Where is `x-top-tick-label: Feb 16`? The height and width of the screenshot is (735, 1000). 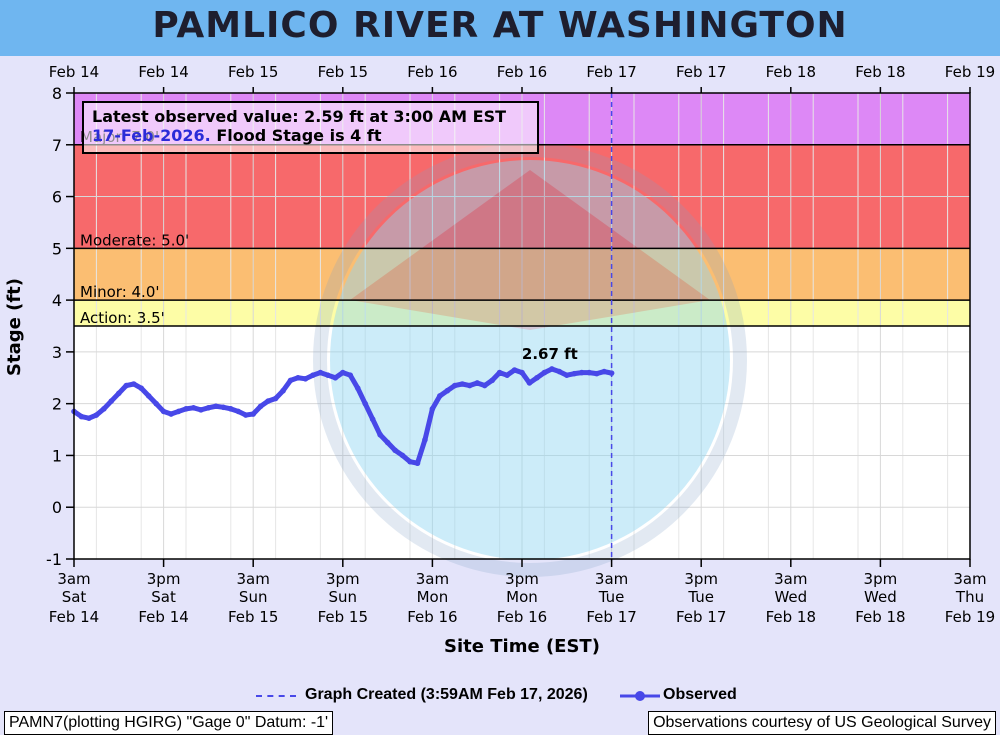 x-top-tick-label: Feb 16 is located at coordinates (522, 72).